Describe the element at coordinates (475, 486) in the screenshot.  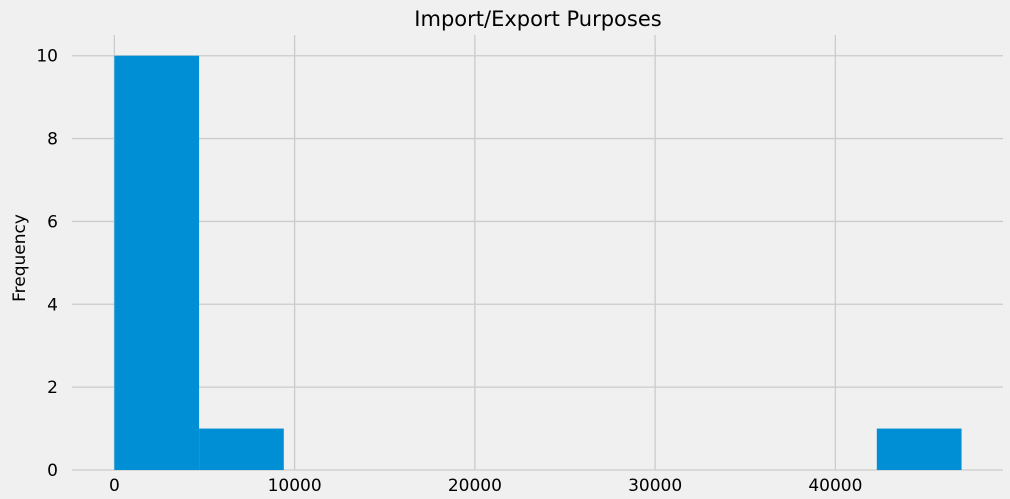
I see `x-tick-label-2: 20000` at that location.